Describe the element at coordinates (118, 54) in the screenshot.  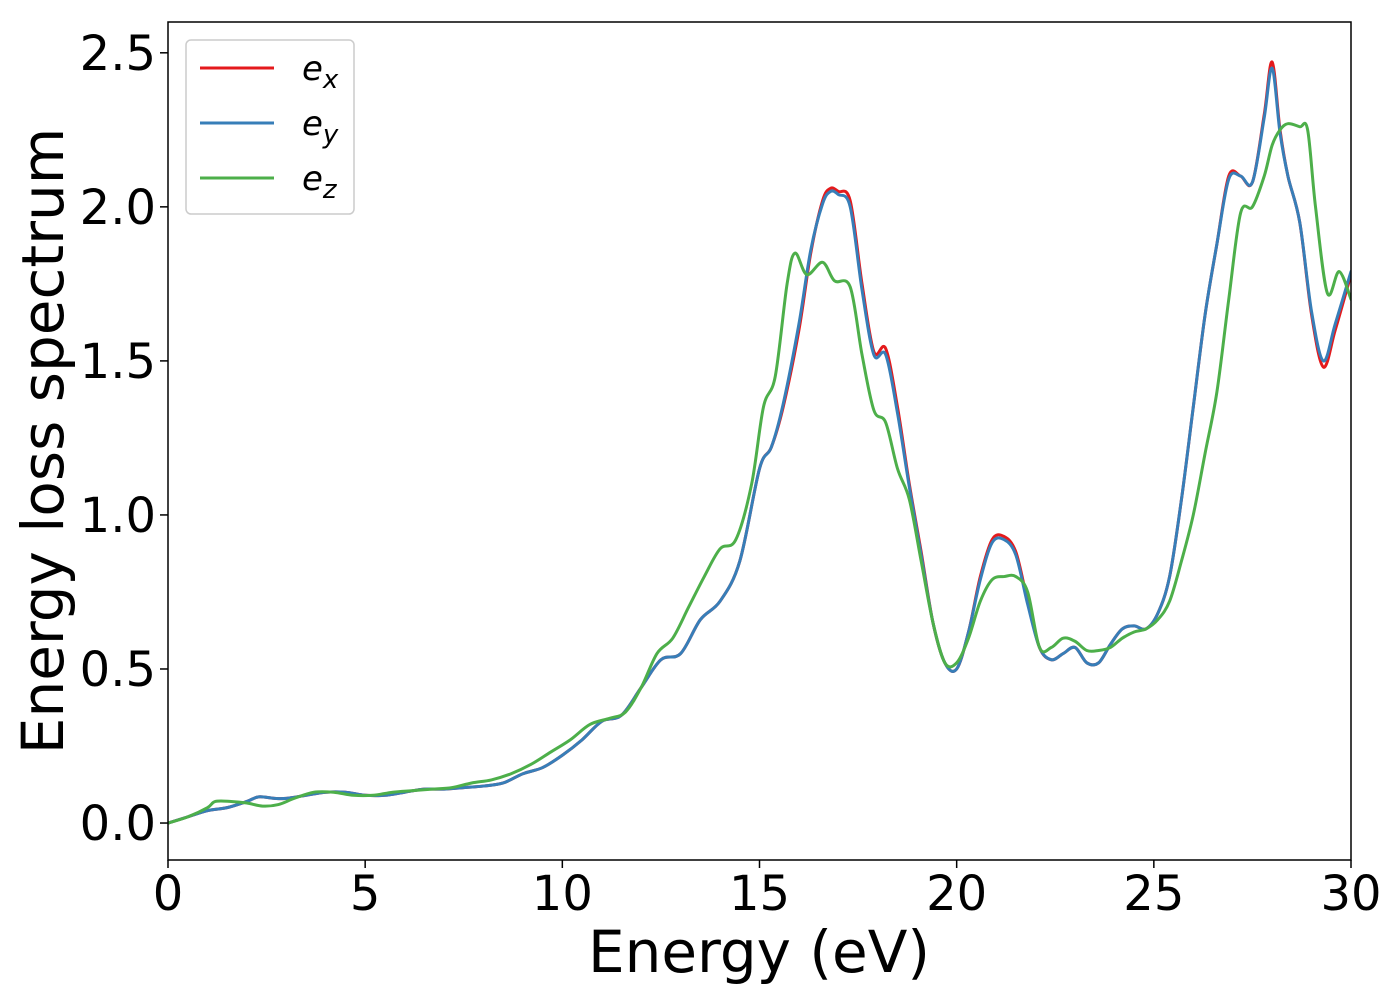
I see `y-tick-label: 2.5` at that location.